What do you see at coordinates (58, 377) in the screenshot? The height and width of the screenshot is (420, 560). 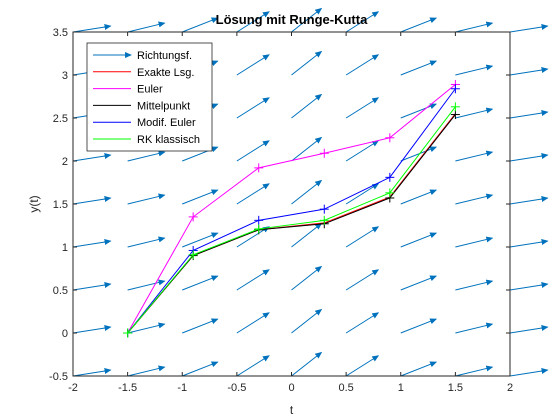 I see `y-tick-label: -0.5` at bounding box center [58, 377].